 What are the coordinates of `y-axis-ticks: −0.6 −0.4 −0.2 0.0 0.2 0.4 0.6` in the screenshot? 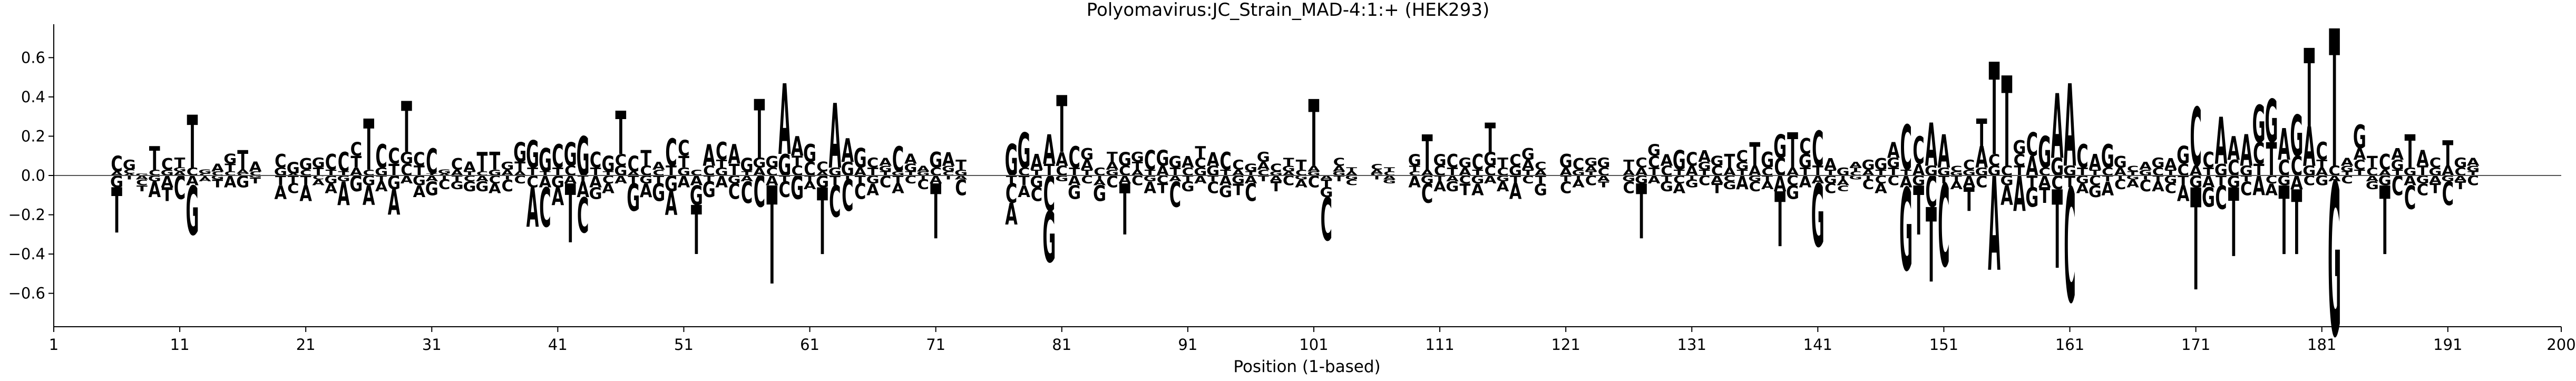 It's located at (31, 175).